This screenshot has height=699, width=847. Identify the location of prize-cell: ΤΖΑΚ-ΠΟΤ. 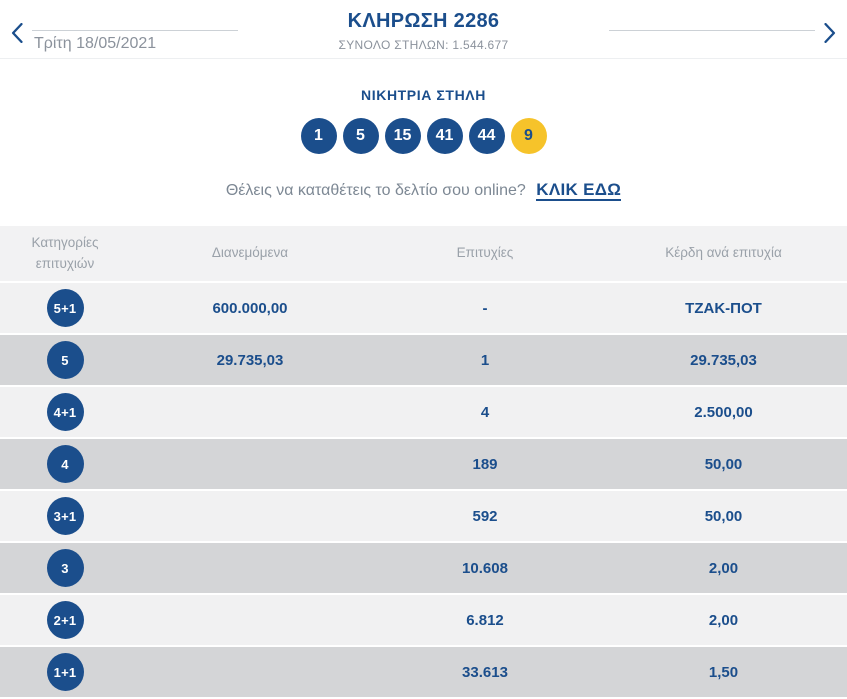
(723, 308).